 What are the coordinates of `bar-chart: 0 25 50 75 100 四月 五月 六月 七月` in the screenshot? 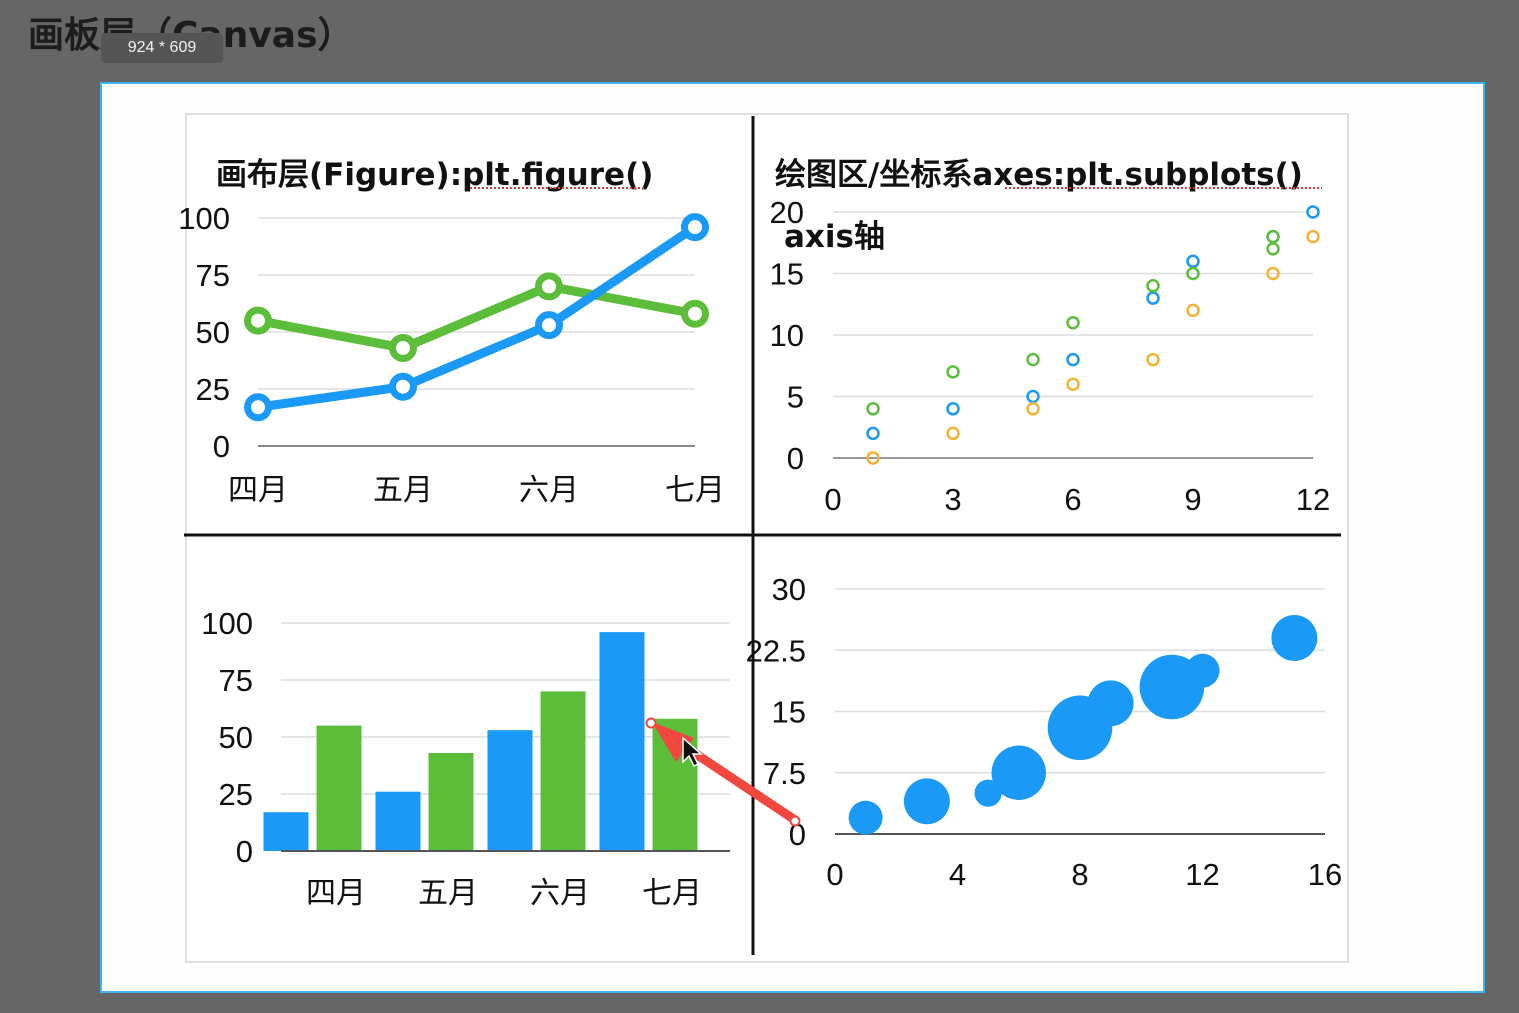 It's located at (465, 758).